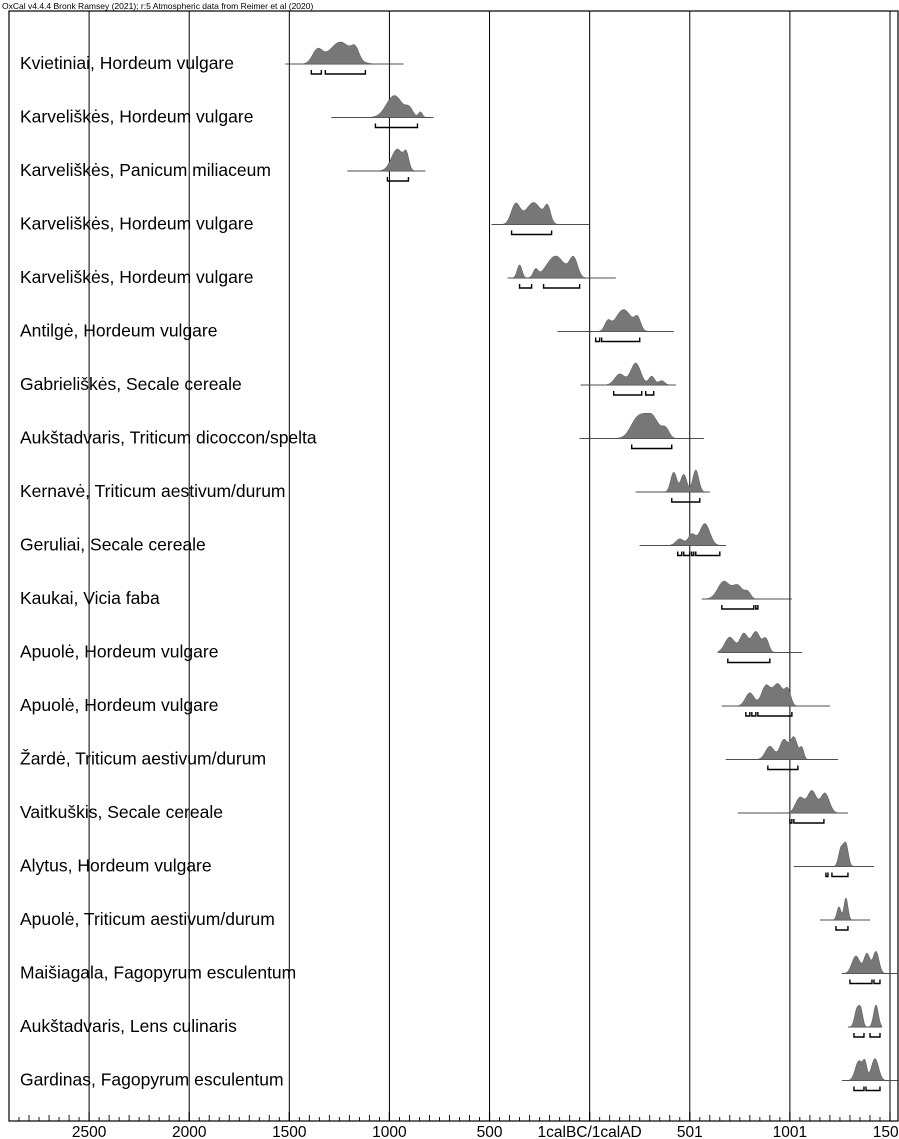 This screenshot has height=1139, width=899. I want to click on x-tick-label-5: 1calBC/1calAD, so click(590, 1131).